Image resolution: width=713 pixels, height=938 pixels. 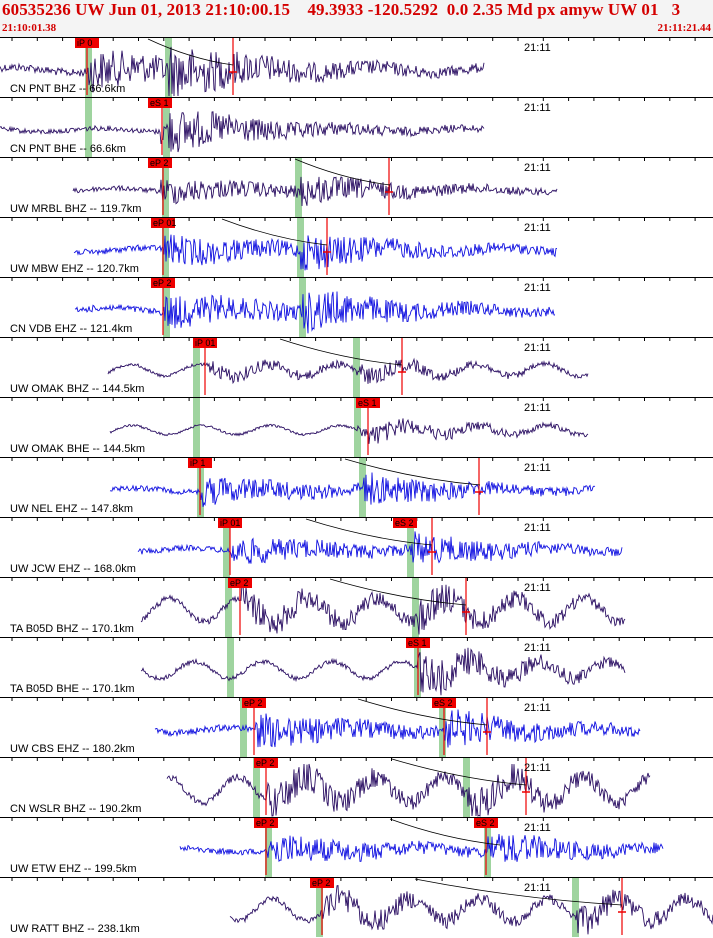 What do you see at coordinates (77, 389) in the screenshot?
I see `station-label: UW OMAK BHZ -- 144.5km` at bounding box center [77, 389].